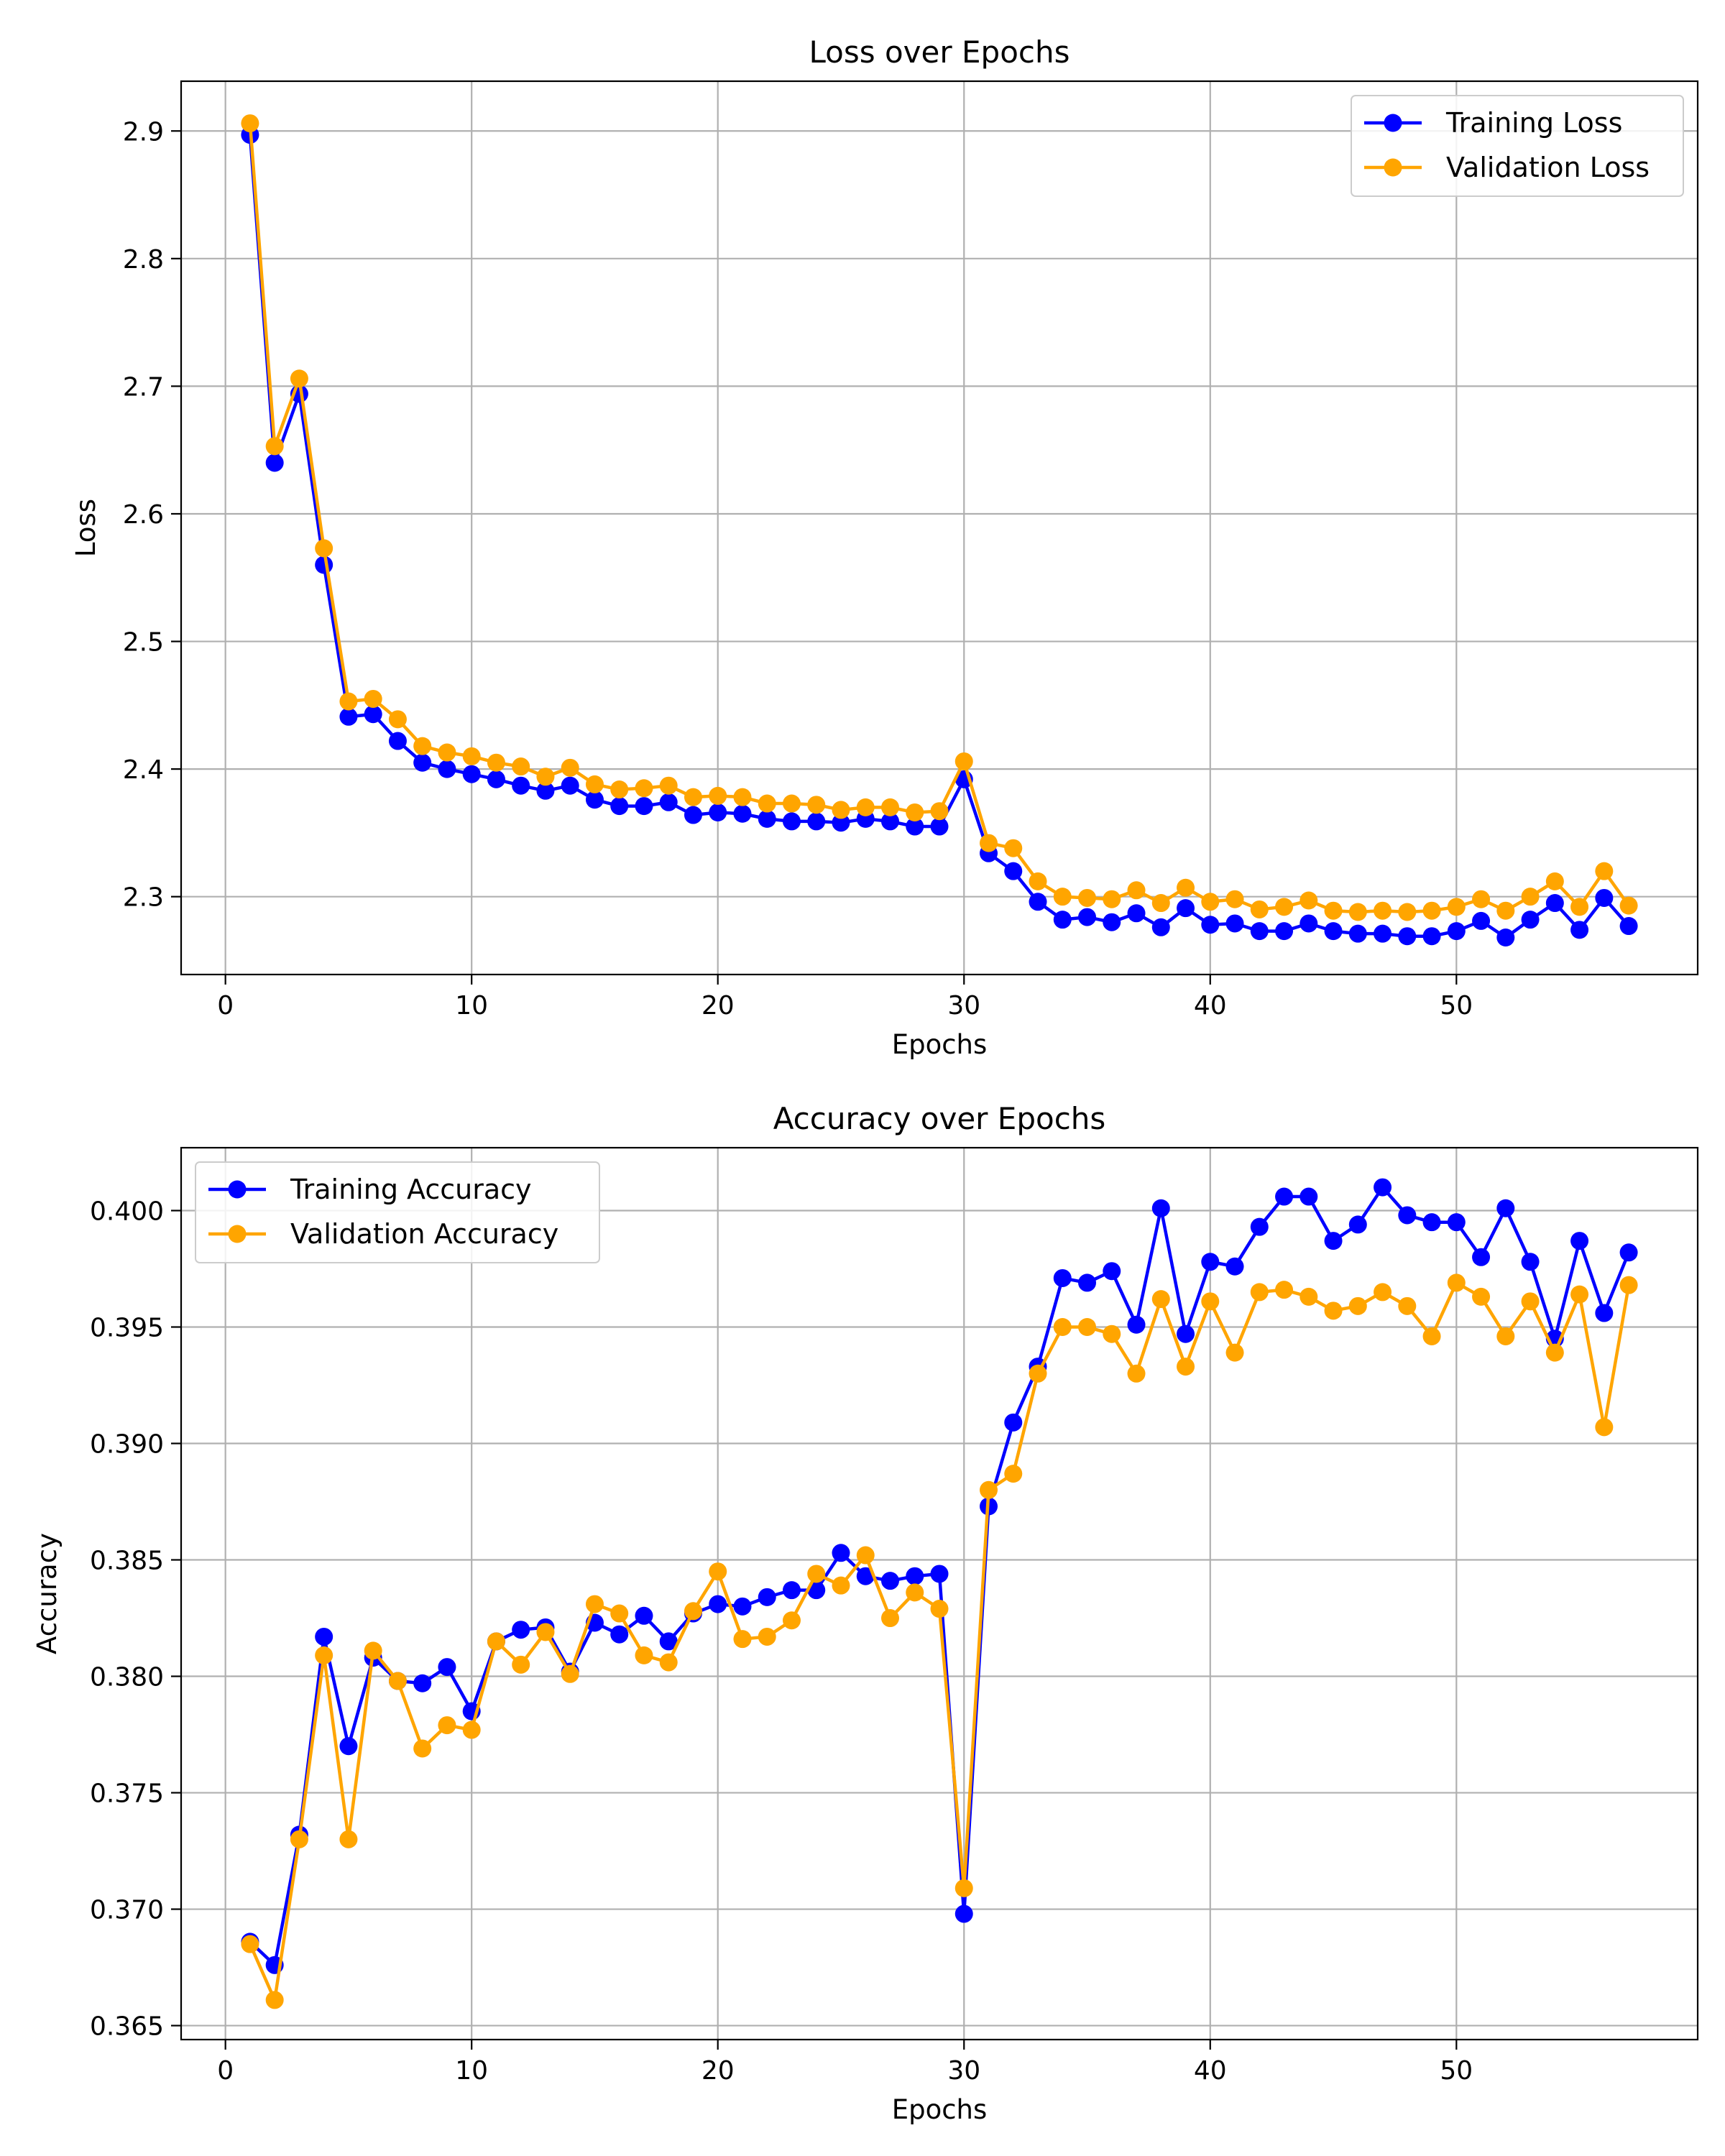 The width and height of the screenshot is (1725, 2156). Describe the element at coordinates (47, 1593) in the screenshot. I see `y-axis-label: Accuracy` at that location.